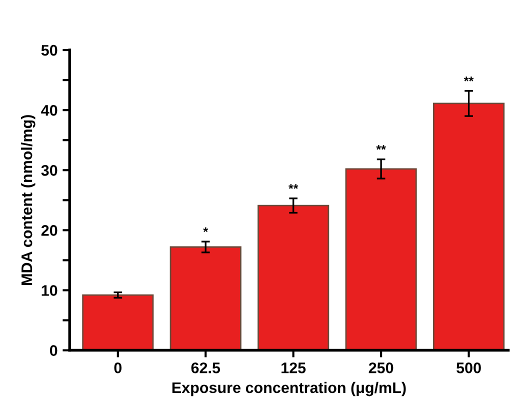  Describe the element at coordinates (28, 200) in the screenshot. I see `y-axis-title: MDA content (nmol/mg)` at that location.